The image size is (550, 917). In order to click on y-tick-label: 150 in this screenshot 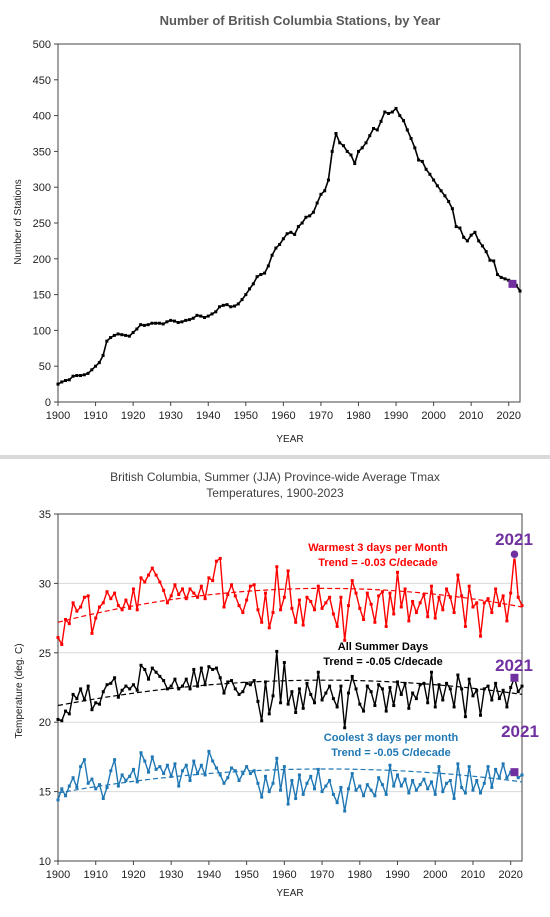, I will do `click(42, 296)`.